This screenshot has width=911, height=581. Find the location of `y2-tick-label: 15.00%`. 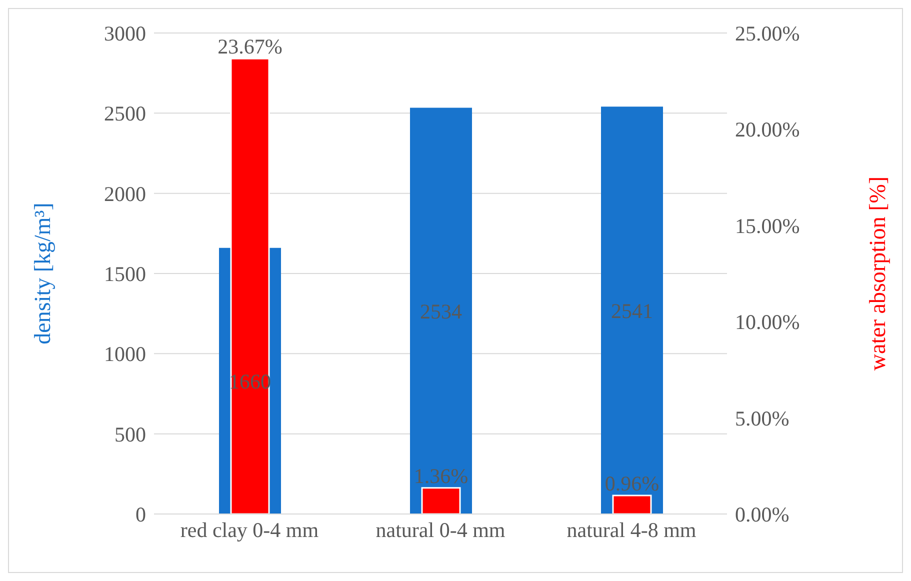

y2-tick-label: 15.00% is located at coordinates (767, 226).